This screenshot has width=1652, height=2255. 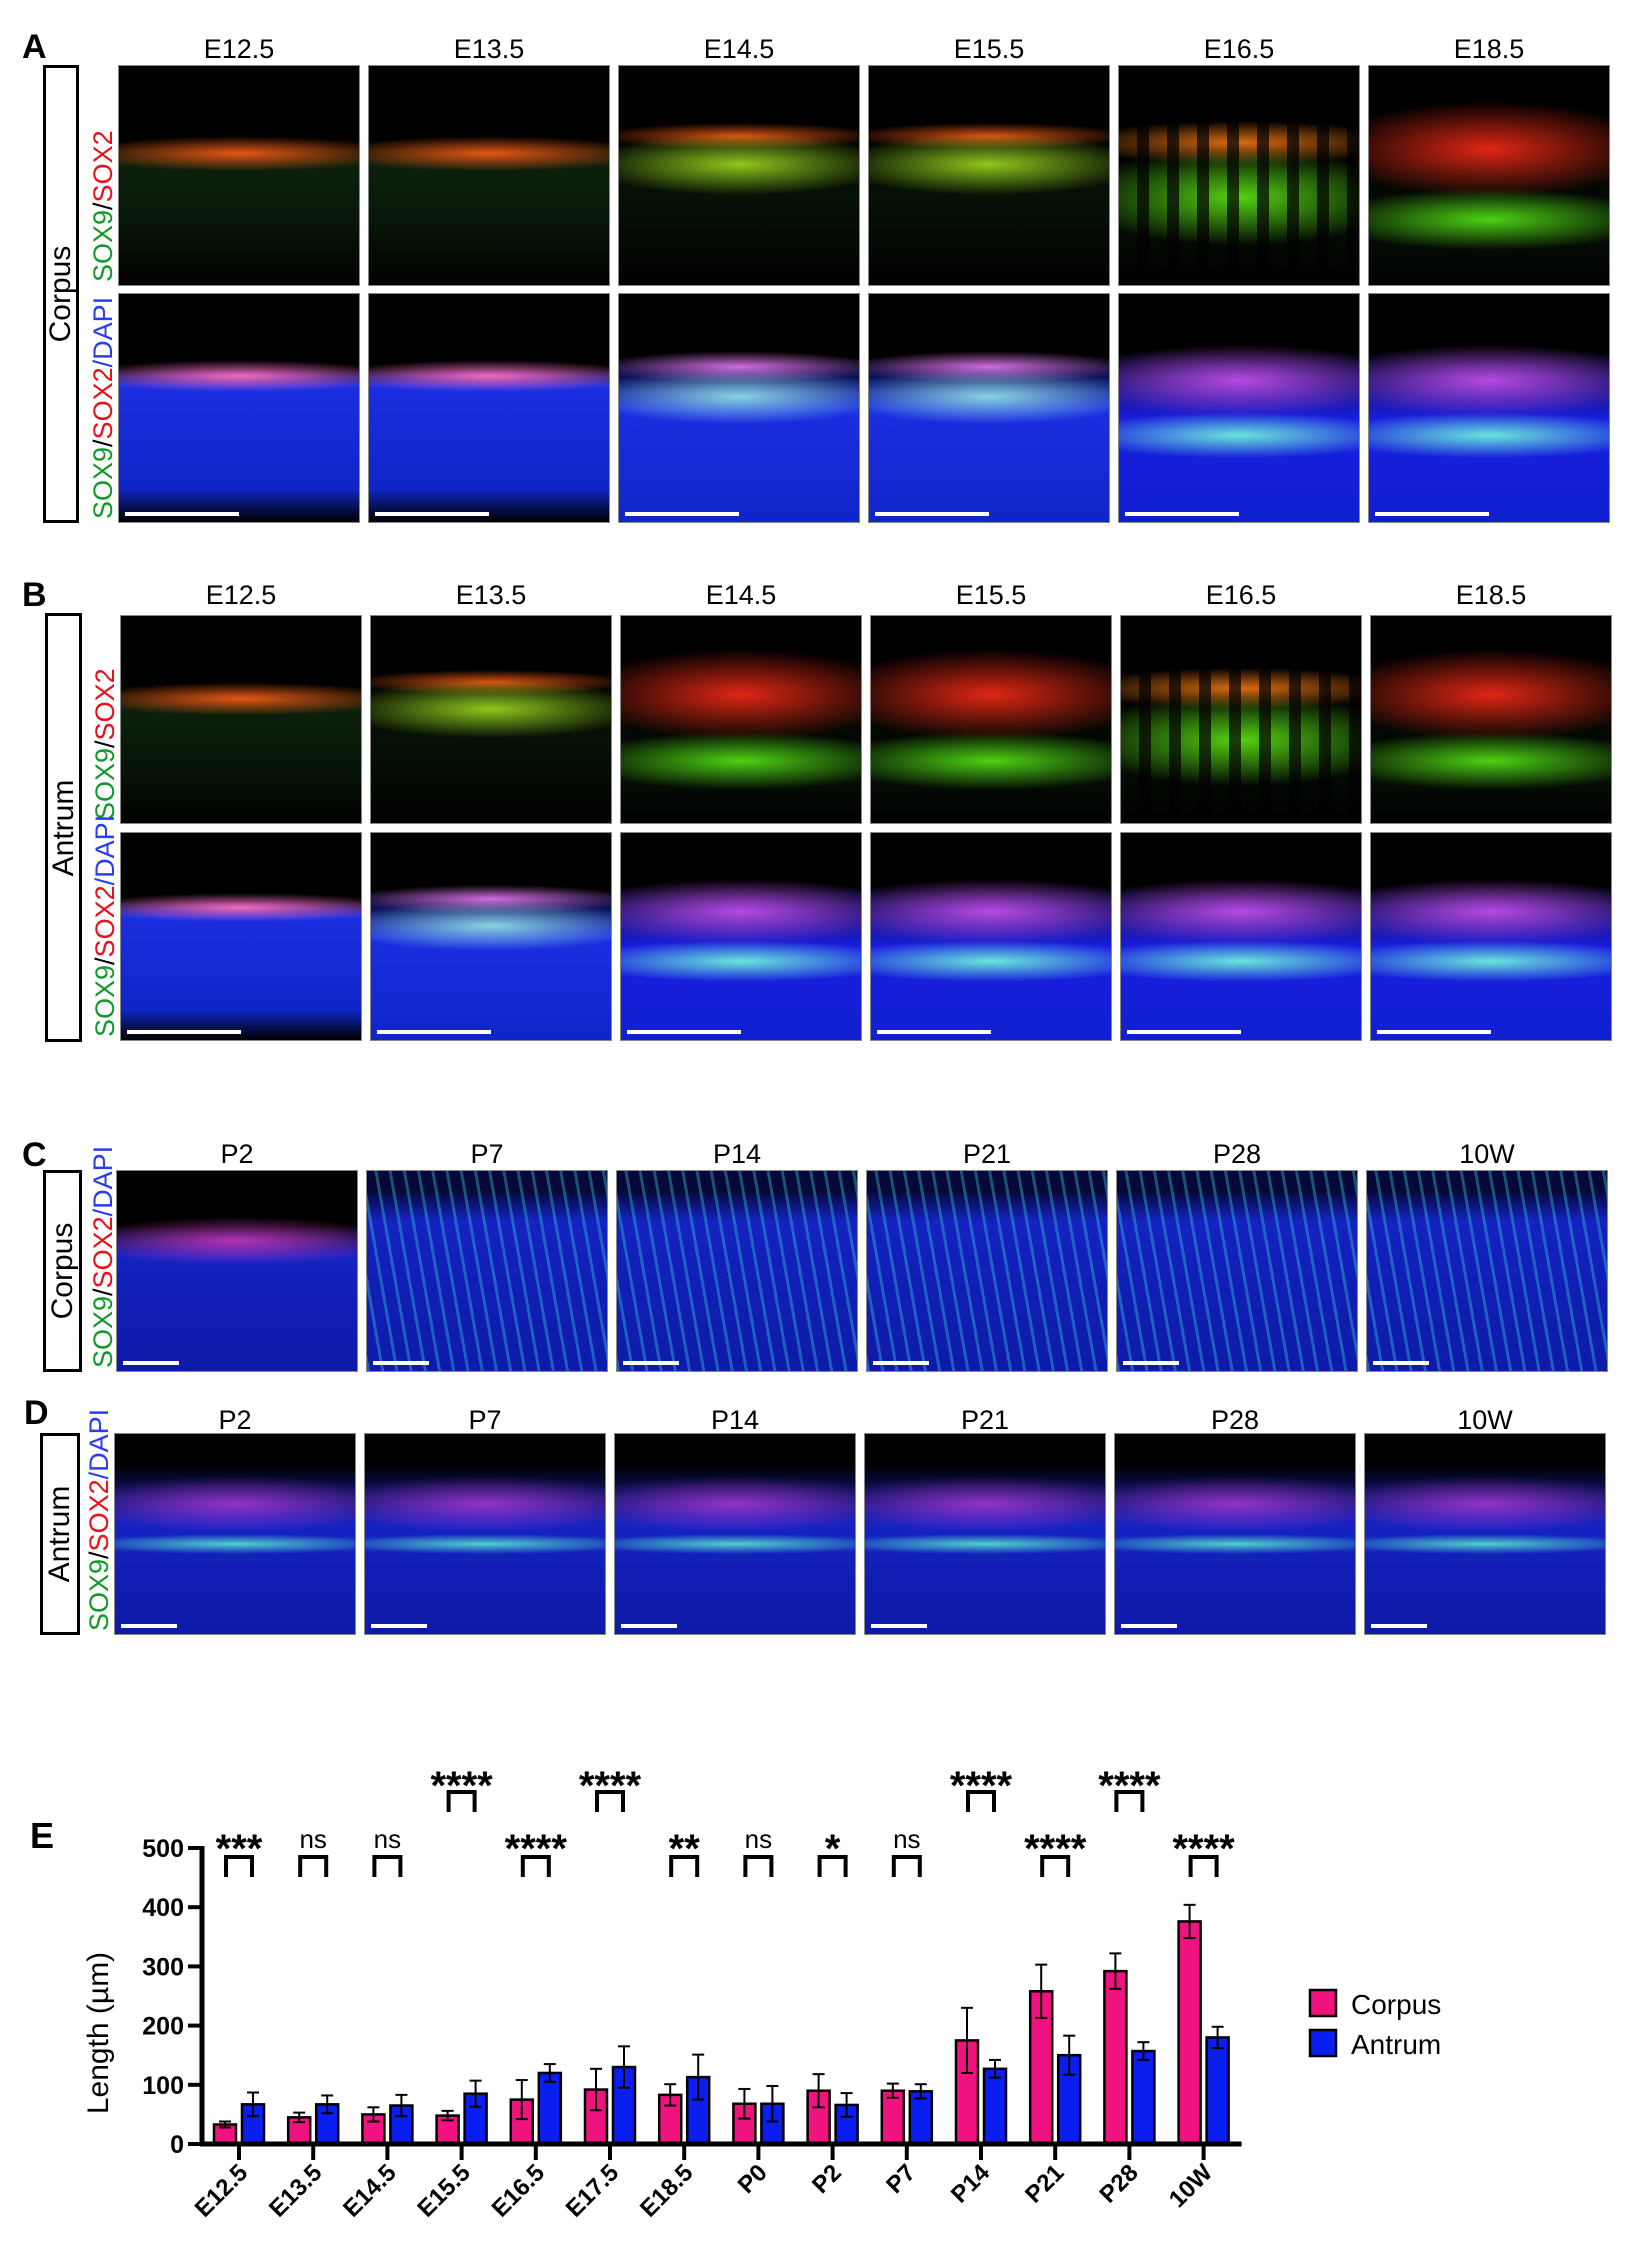 What do you see at coordinates (369, 2190) in the screenshot?
I see `x-tick-label: E14.5` at bounding box center [369, 2190].